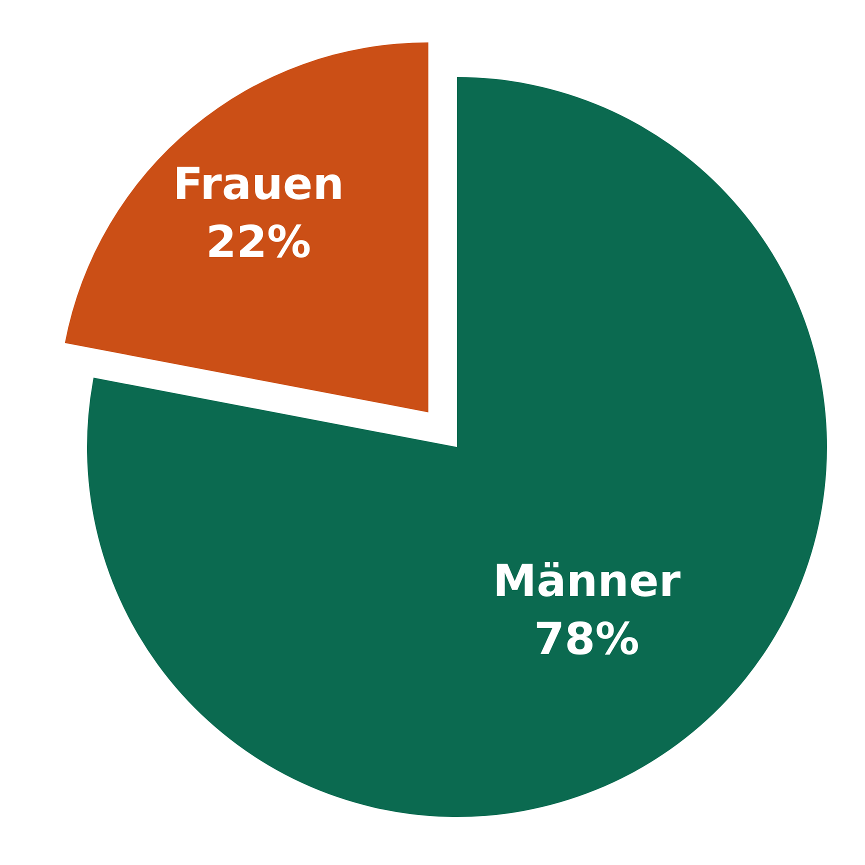  What do you see at coordinates (259, 242) in the screenshot?
I see `data-label: 22%` at bounding box center [259, 242].